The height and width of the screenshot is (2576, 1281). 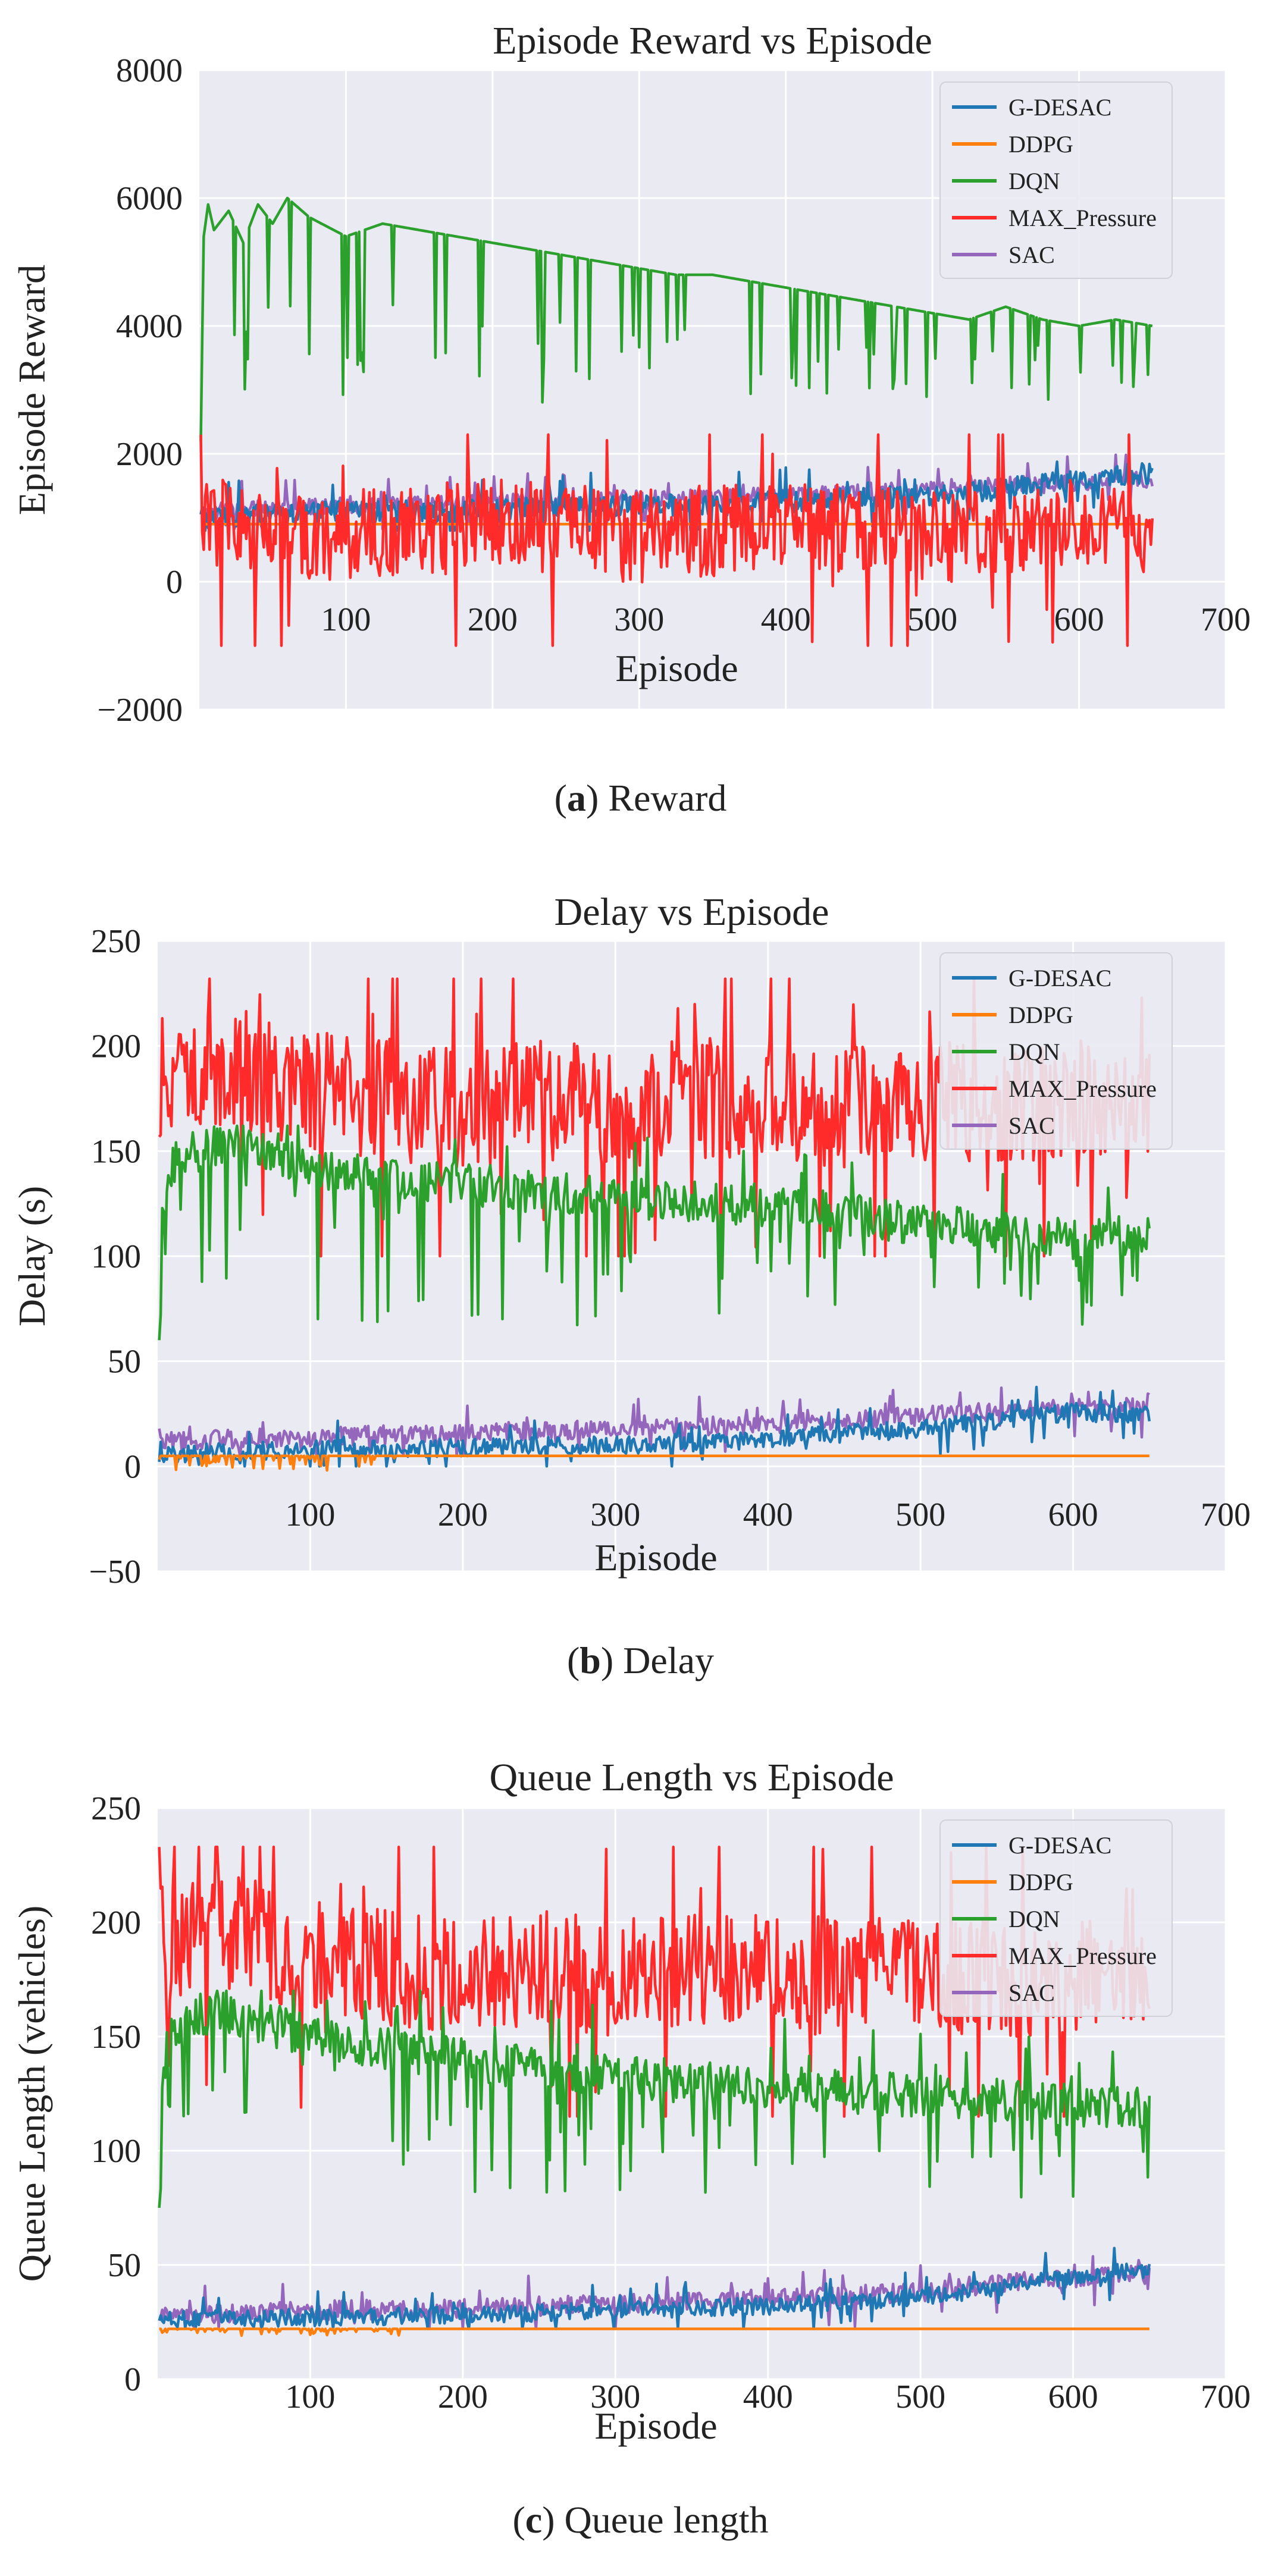 I want to click on y-tick-label: −2000, so click(x=140, y=710).